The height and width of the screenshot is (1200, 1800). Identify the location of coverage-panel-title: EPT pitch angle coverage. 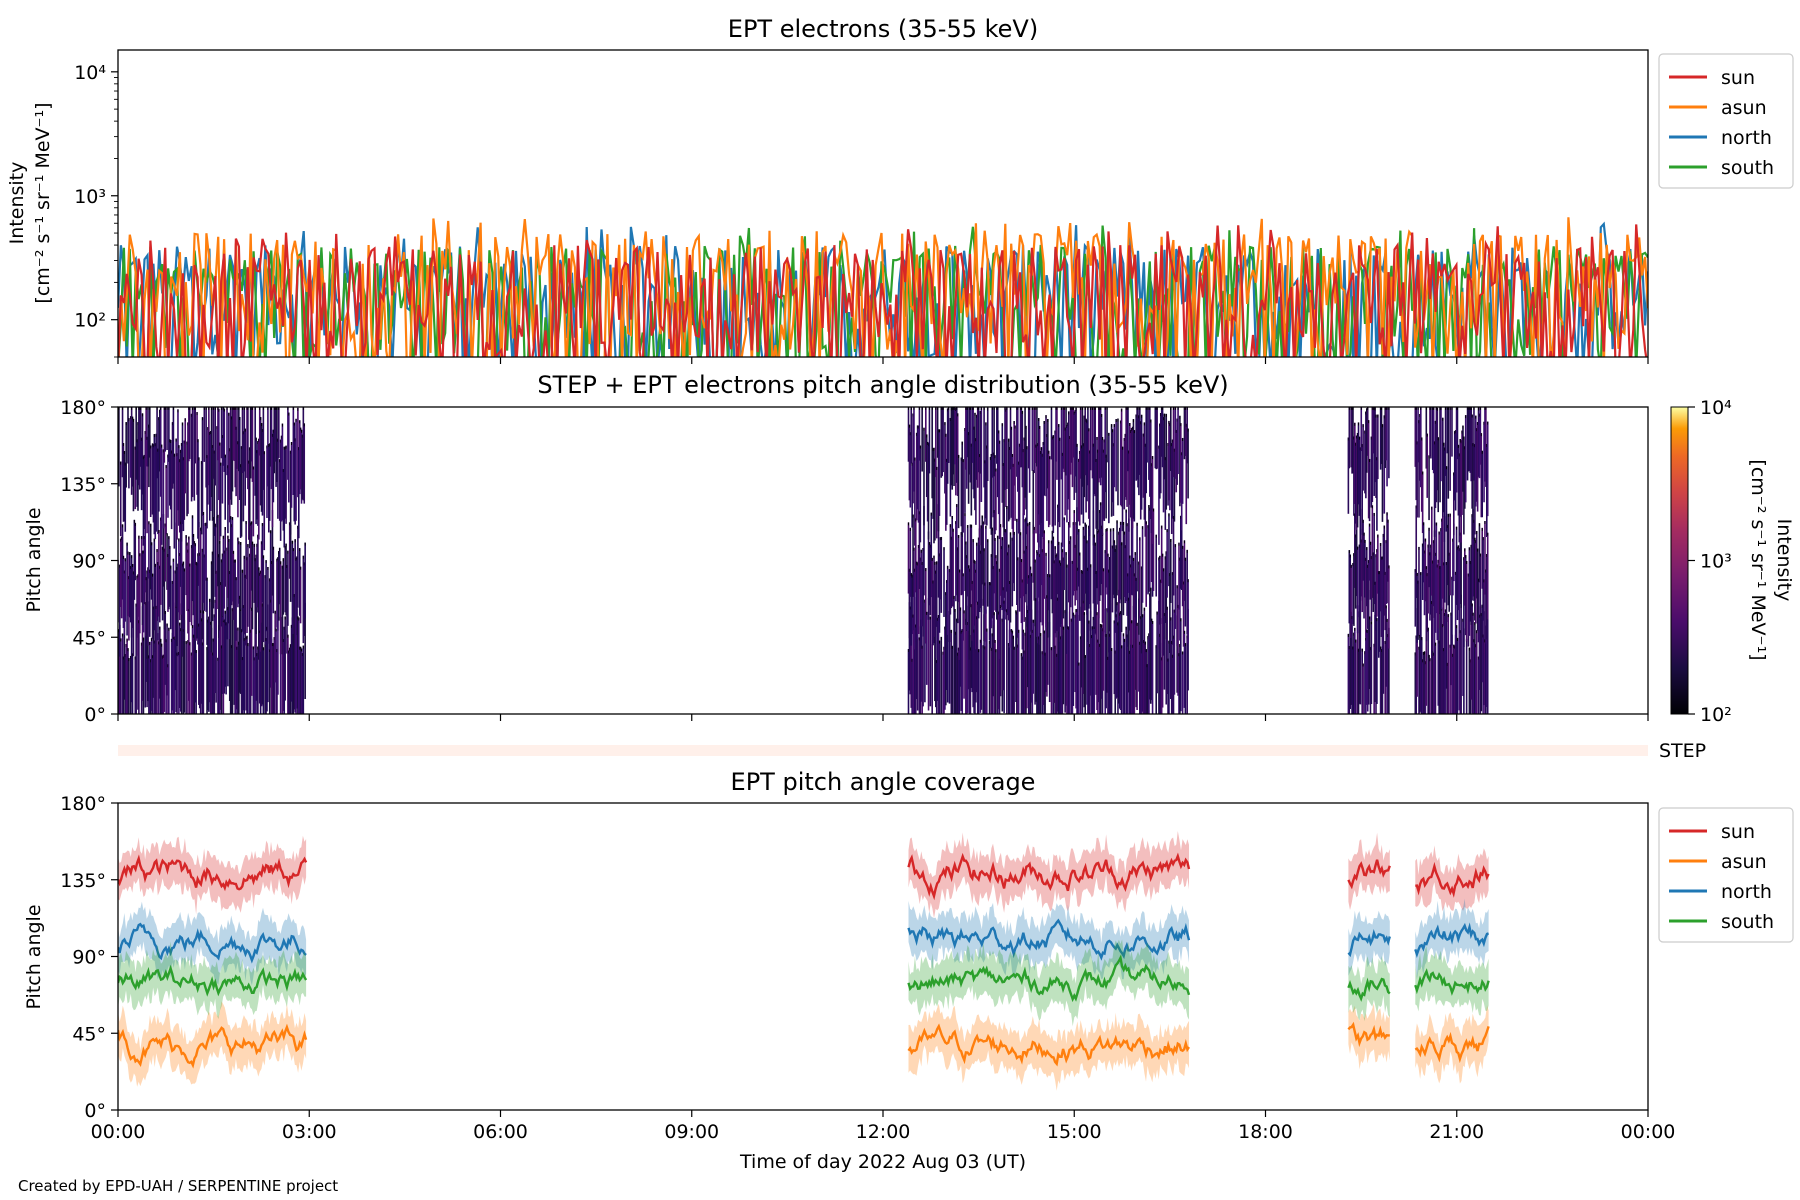
(883, 782).